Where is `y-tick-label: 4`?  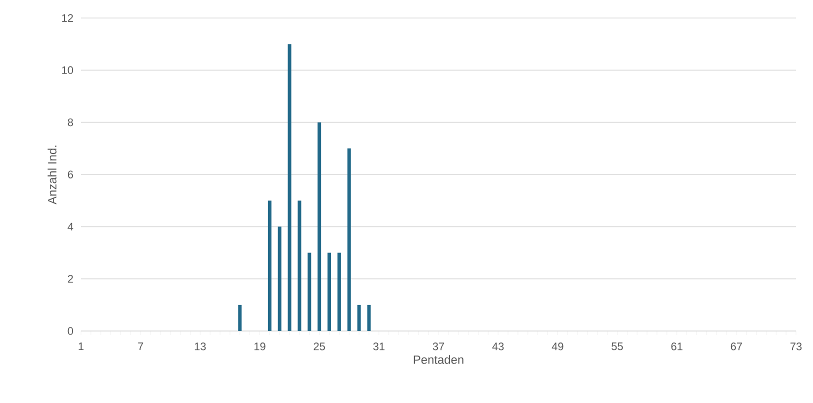 y-tick-label: 4 is located at coordinates (71, 226).